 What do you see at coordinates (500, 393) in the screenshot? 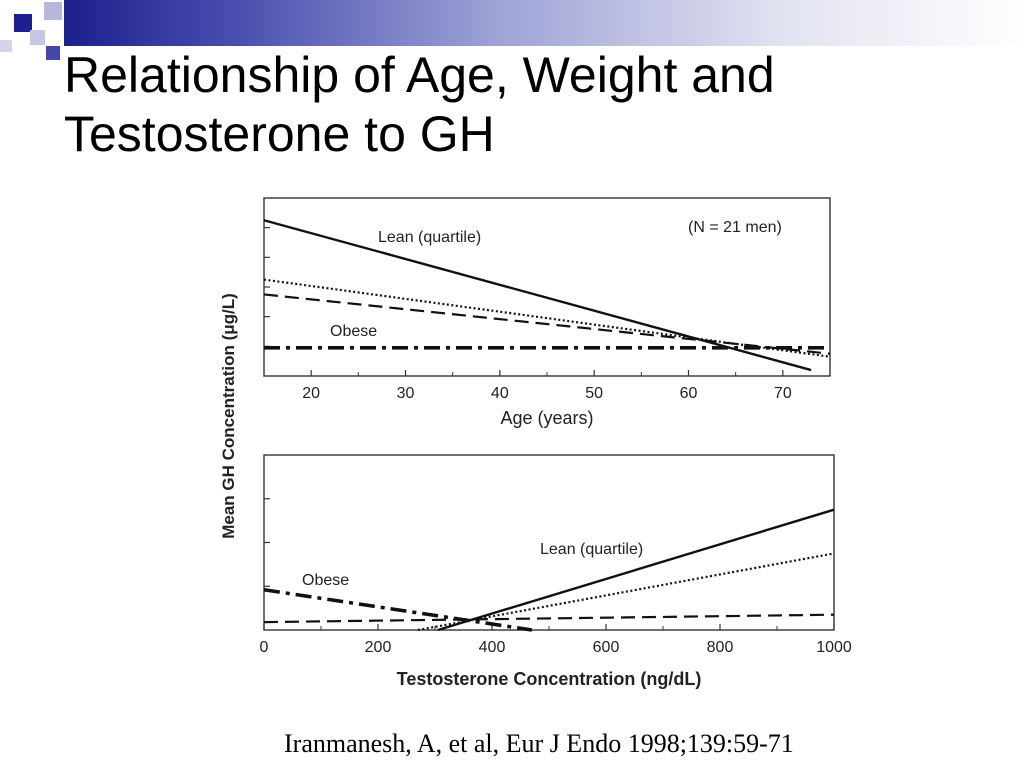
I see `x-tick-label: 40` at bounding box center [500, 393].